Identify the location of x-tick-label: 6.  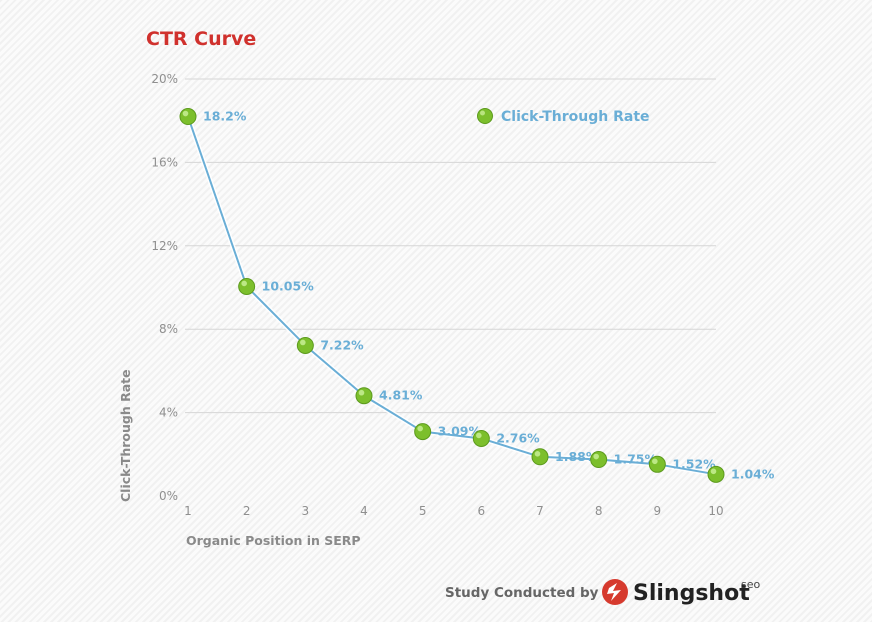
(482, 511).